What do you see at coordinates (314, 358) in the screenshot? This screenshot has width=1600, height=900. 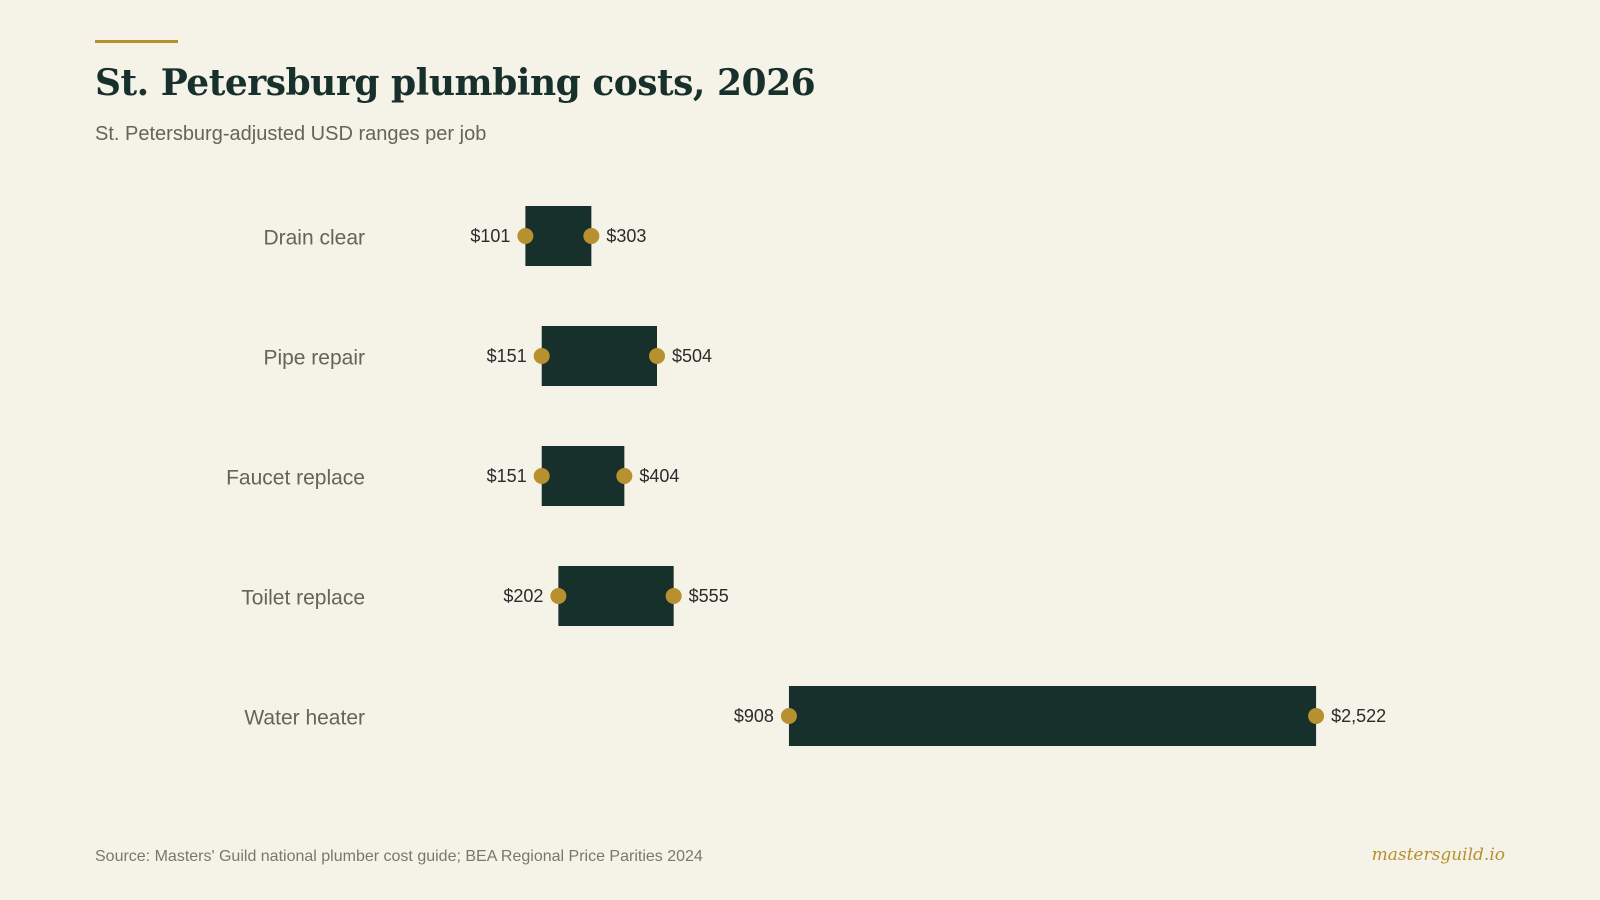 I see `category-label: Pipe repair` at bounding box center [314, 358].